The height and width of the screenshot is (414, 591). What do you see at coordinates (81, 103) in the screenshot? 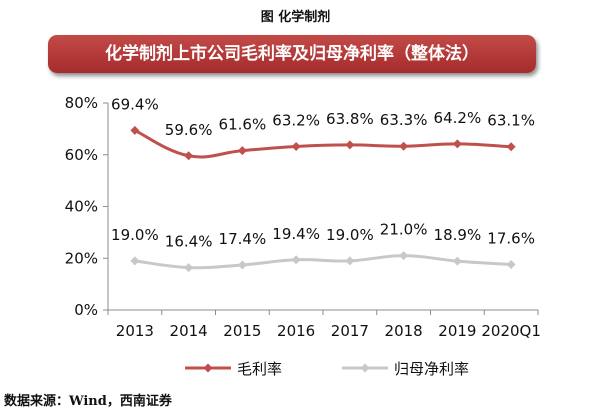
I see `y-tick-label: 80%` at bounding box center [81, 103].